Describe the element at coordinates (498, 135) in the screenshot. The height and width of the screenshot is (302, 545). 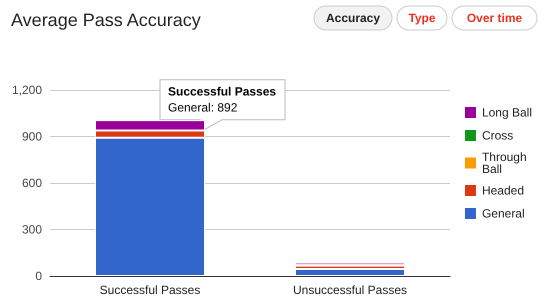
I see `legend-label: Cross` at that location.